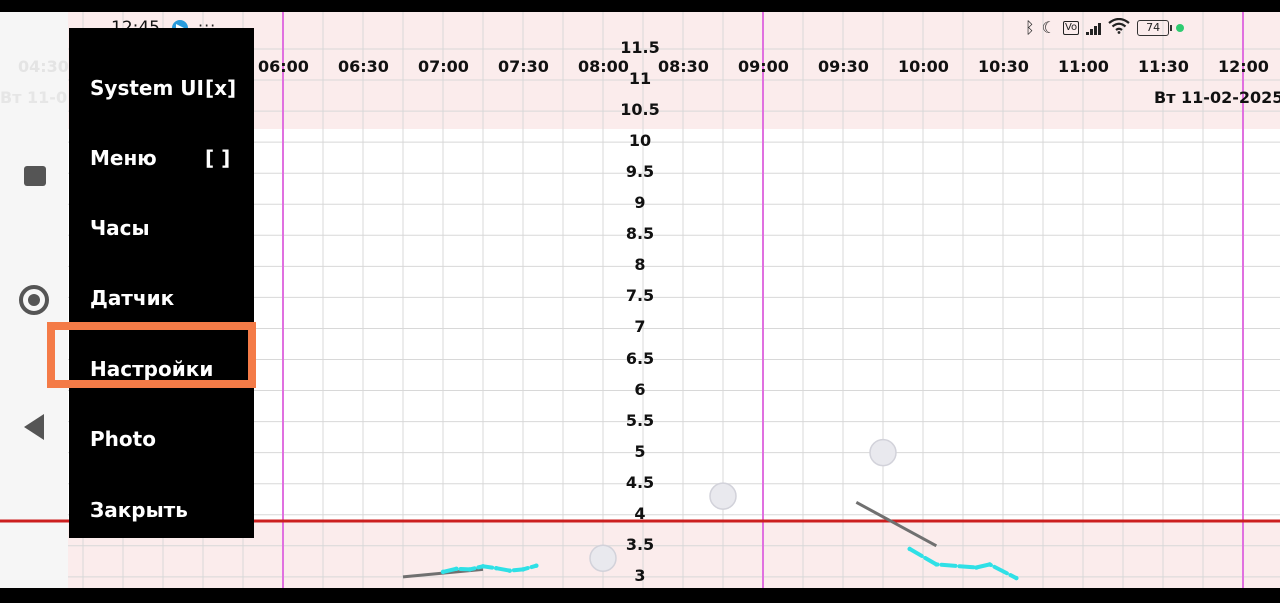 The image size is (1280, 603). I want to click on date-label: Вт 11-02-2025, so click(1217, 97).